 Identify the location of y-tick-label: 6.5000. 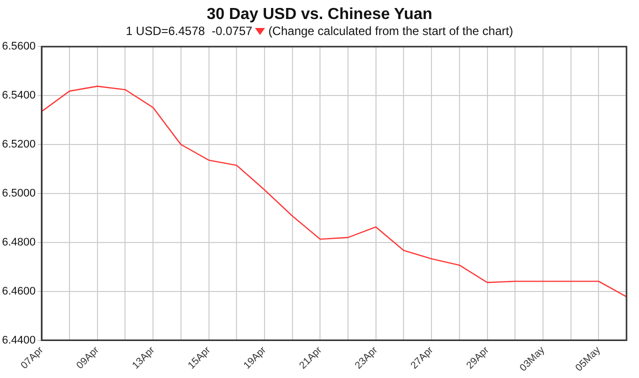
(19, 193).